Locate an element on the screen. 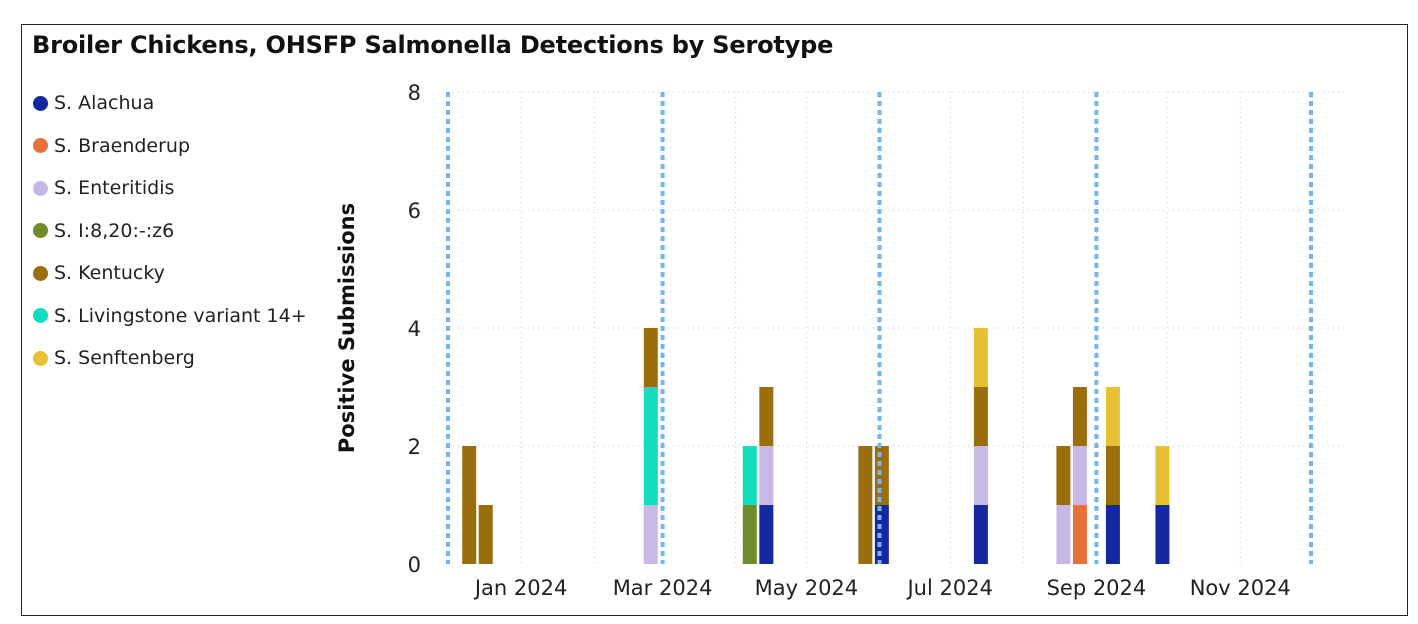  legend-item: S. Kentucky is located at coordinates (170, 273).